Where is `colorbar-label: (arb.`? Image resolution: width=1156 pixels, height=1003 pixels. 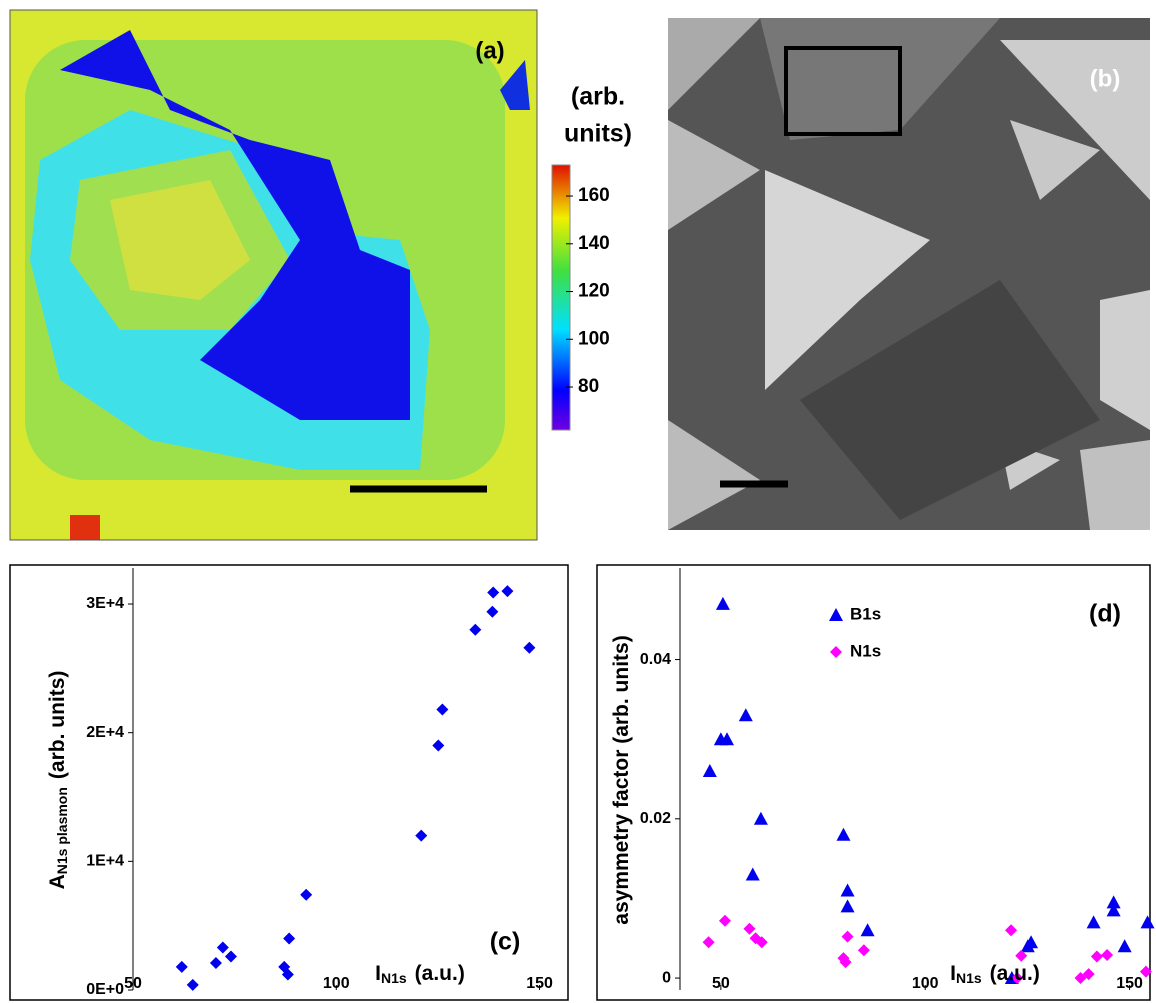
colorbar-label: (arb. is located at coordinates (598, 97).